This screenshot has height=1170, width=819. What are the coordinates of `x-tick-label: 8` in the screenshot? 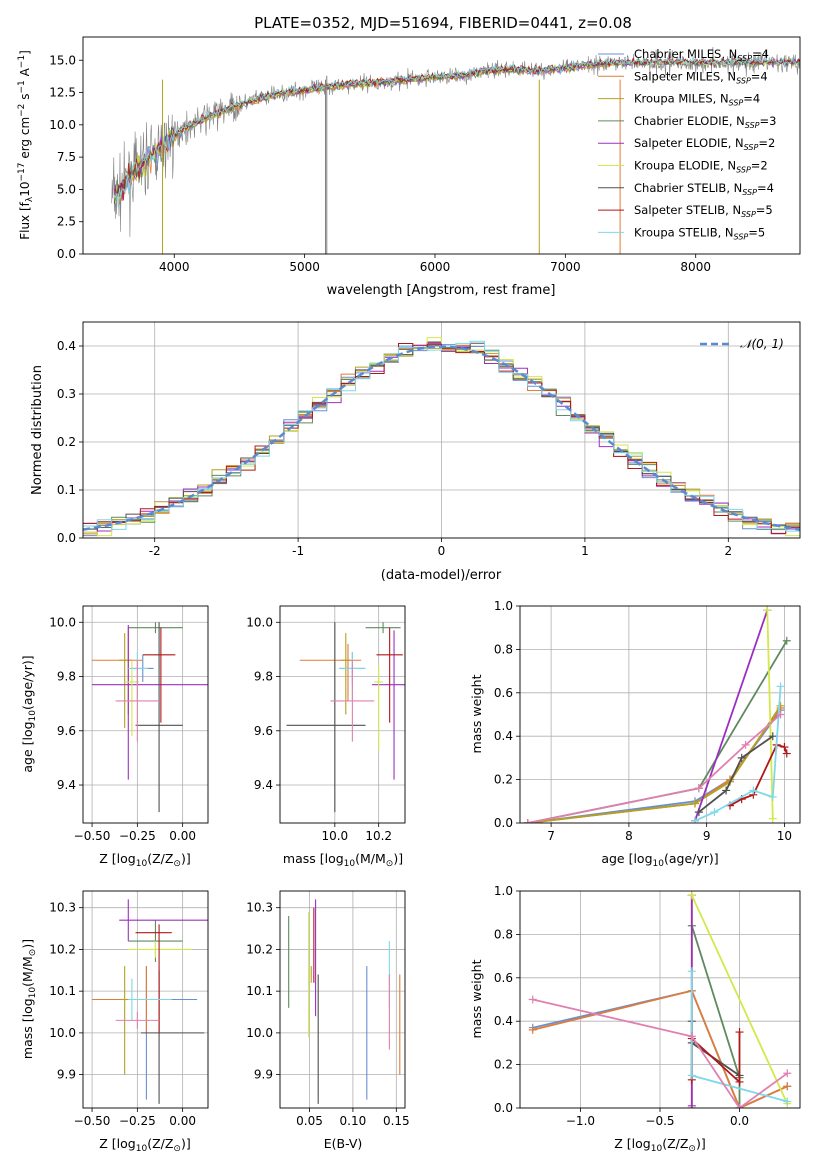 It's located at (629, 836).